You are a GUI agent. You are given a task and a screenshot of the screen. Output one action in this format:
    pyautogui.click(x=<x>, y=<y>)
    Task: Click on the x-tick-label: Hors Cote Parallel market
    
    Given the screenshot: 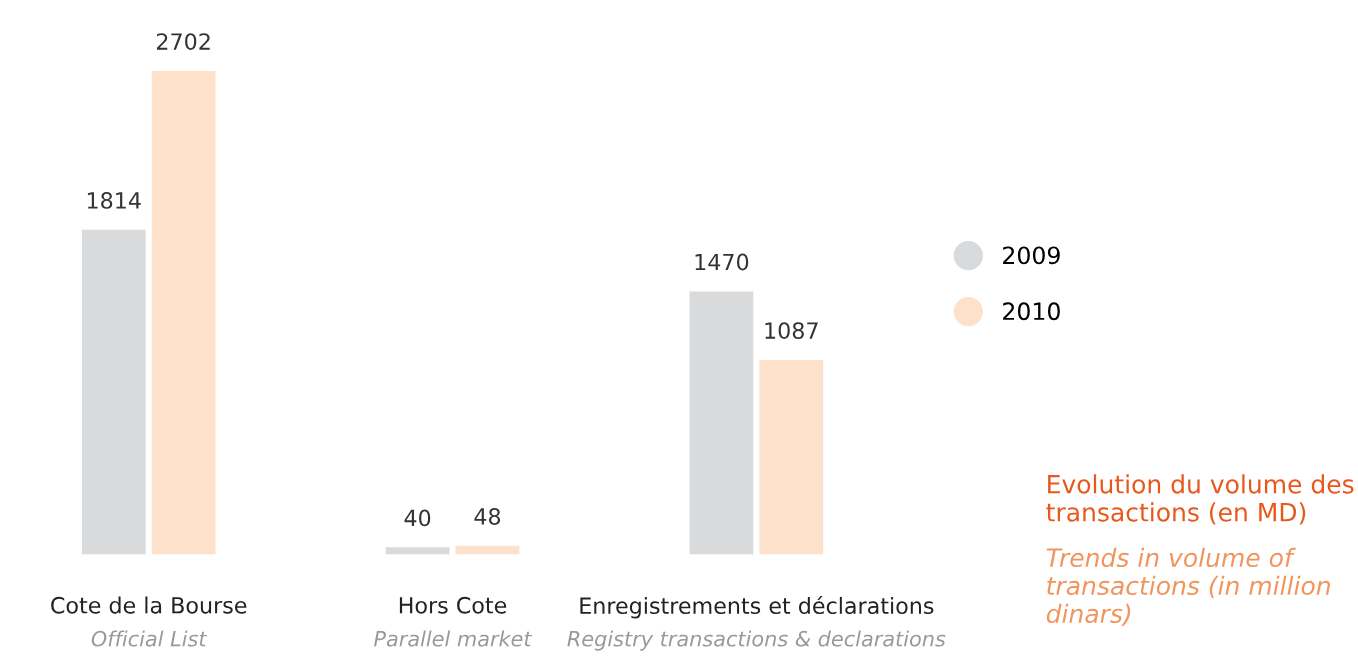 What is the action you would take?
    pyautogui.click(x=453, y=621)
    